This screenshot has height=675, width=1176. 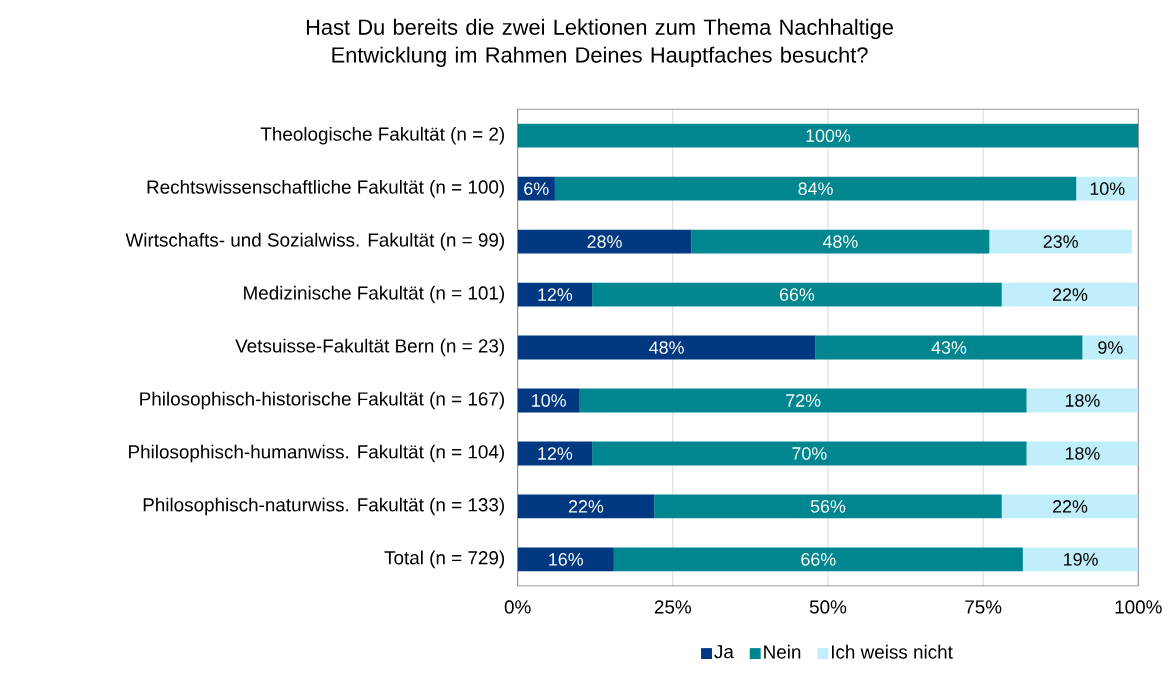 I want to click on x-tick-label: 50%, so click(x=828, y=607).